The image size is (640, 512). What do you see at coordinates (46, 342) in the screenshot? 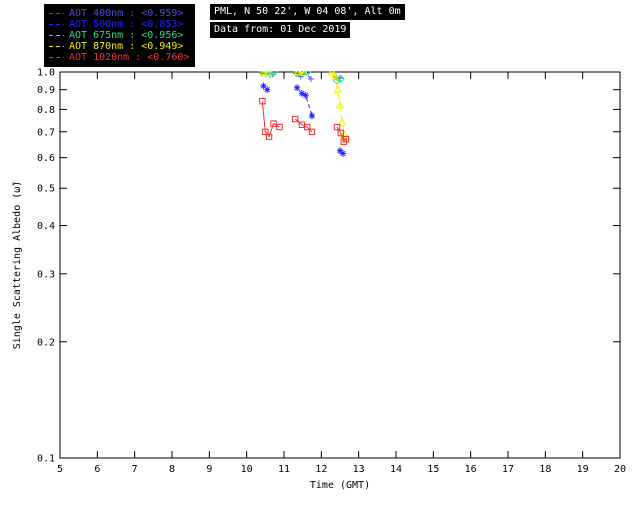
I see `y-tick-label: 0.2` at bounding box center [46, 342].